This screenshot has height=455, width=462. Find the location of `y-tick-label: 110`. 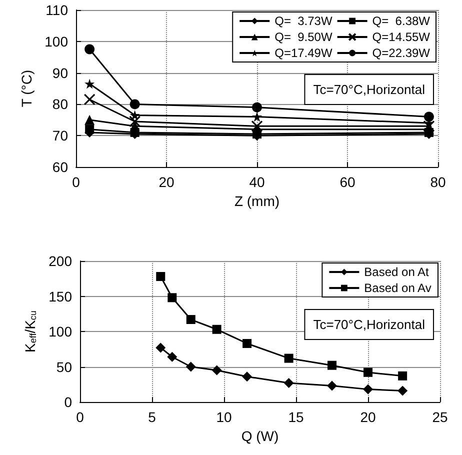

y-tick-label: 110 is located at coordinates (57, 10).